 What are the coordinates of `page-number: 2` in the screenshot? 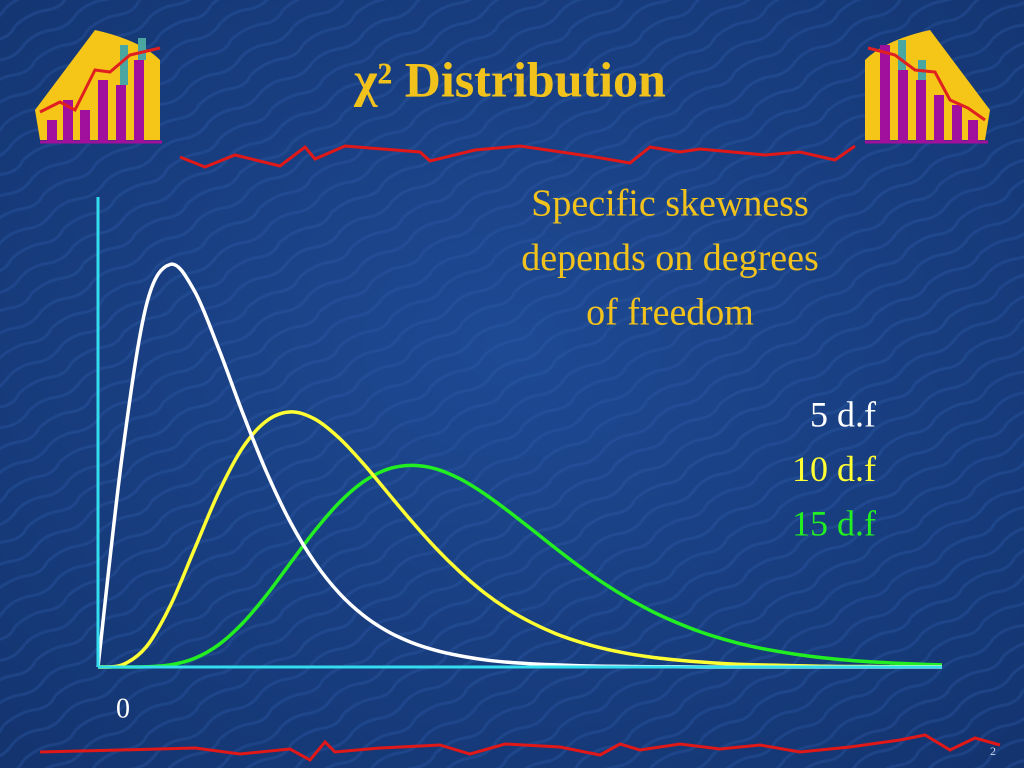 It's located at (993, 751).